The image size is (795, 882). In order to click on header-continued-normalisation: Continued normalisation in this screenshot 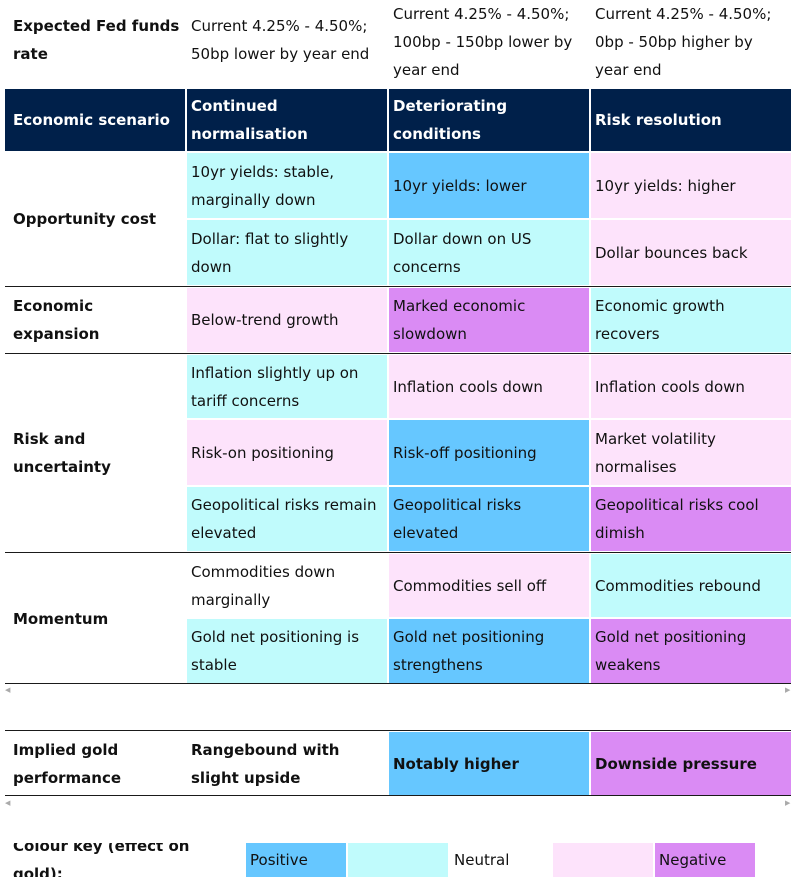, I will do `click(287, 120)`.